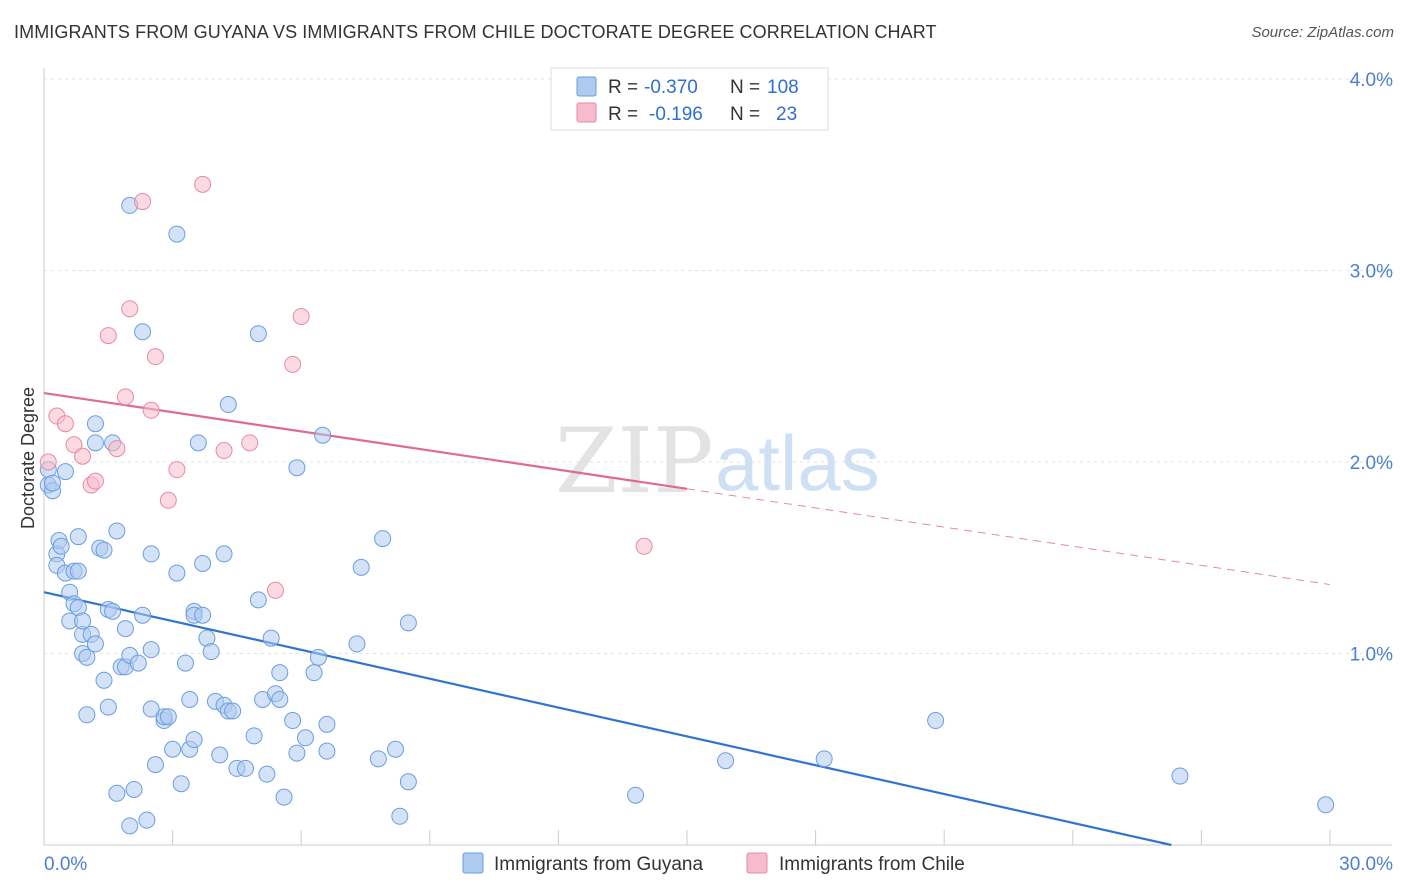 The height and width of the screenshot is (892, 1406). What do you see at coordinates (786, 114) in the screenshot?
I see `stats-n-value-chile: 23` at bounding box center [786, 114].